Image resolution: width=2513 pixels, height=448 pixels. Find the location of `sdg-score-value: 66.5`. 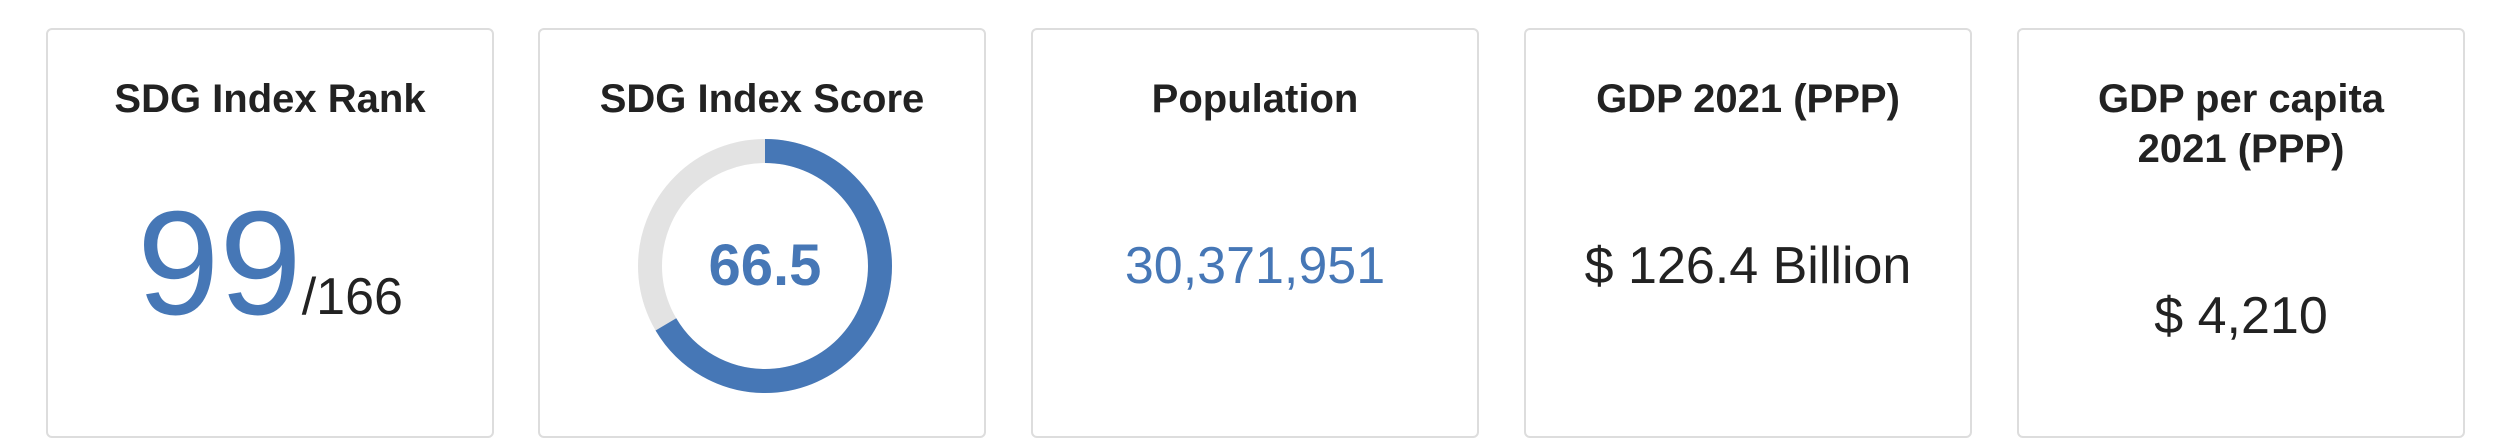

sdg-score-value: 66.5 is located at coordinates (765, 265).